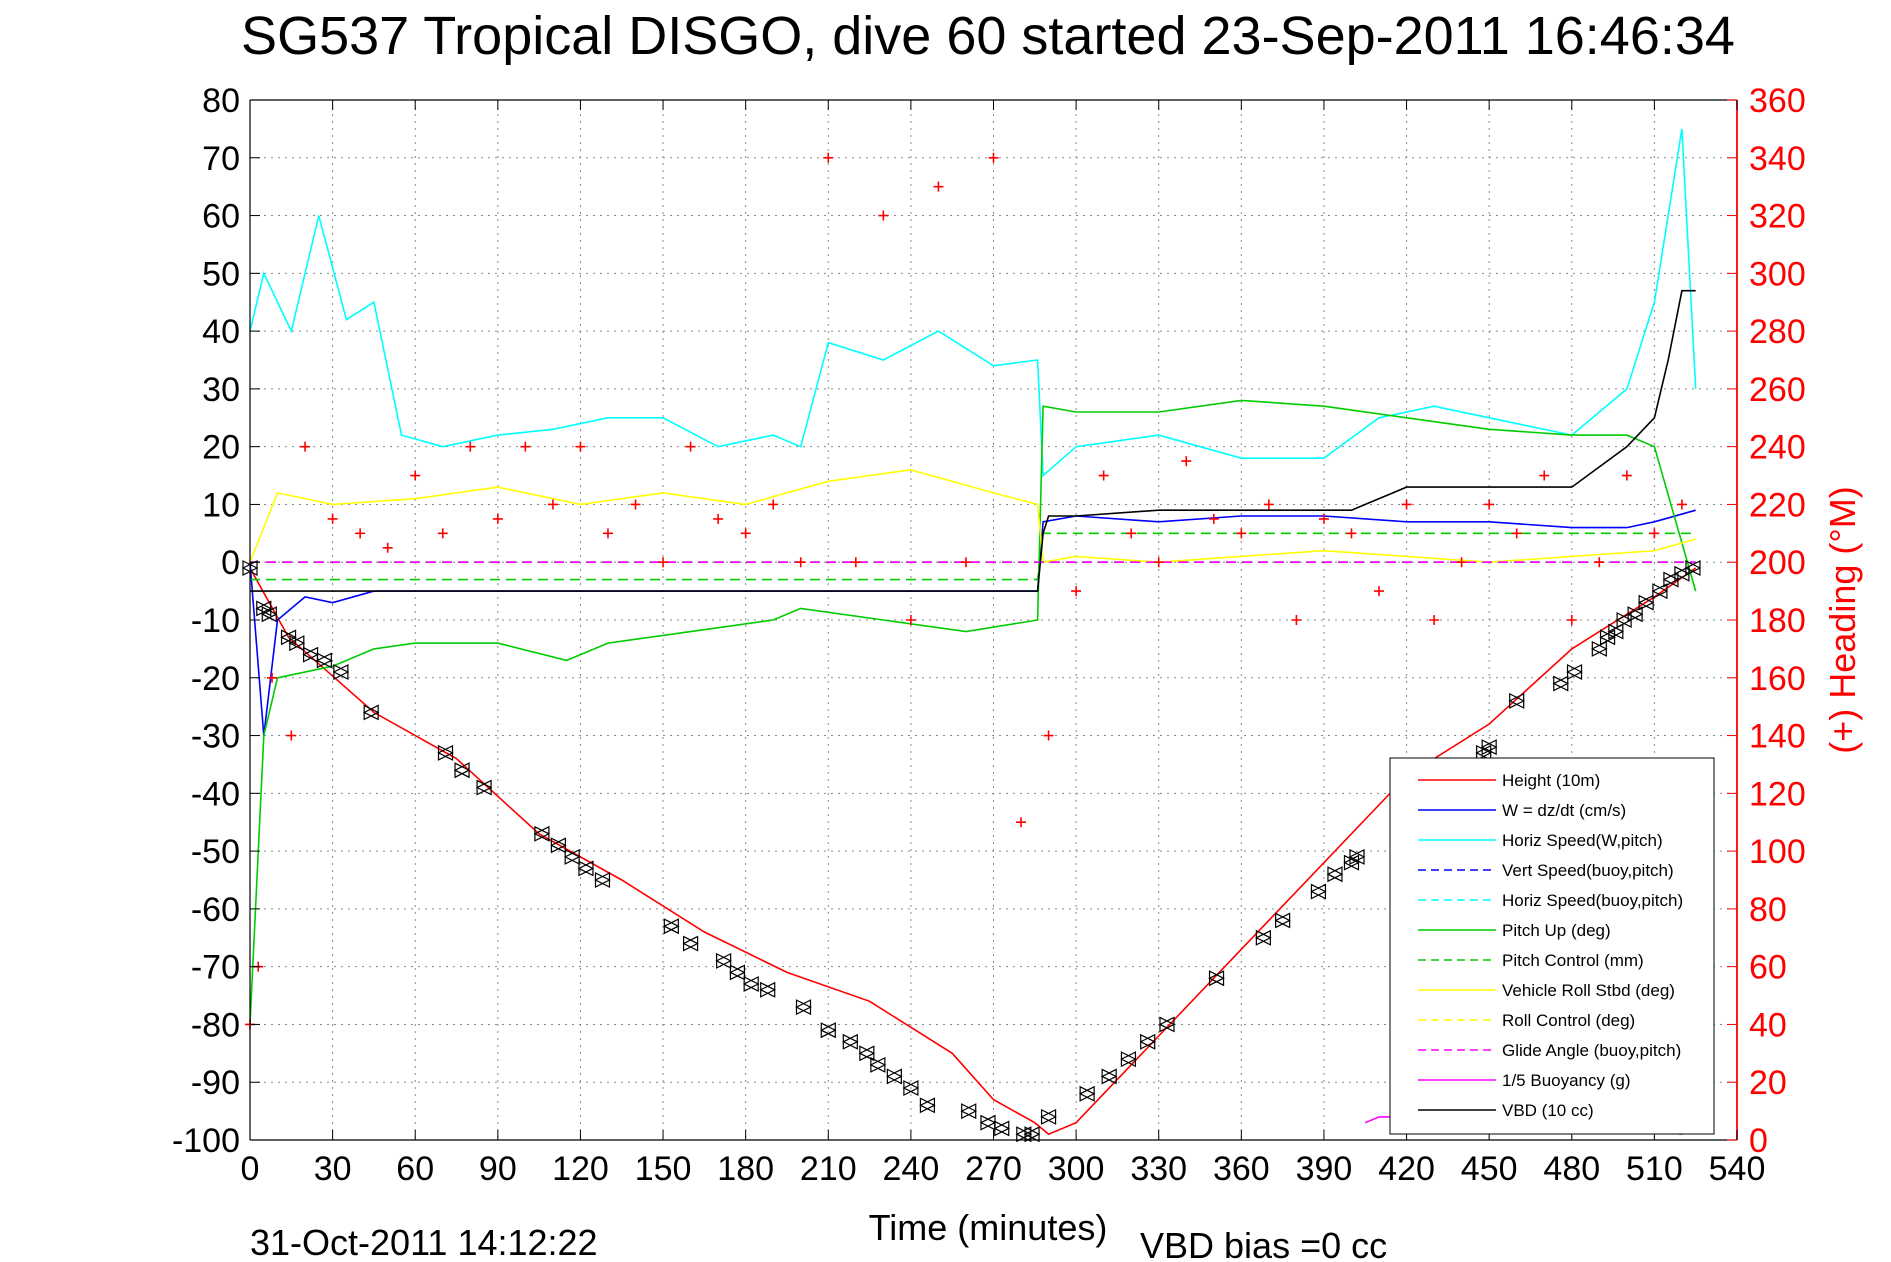  What do you see at coordinates (1737, 1169) in the screenshot?
I see `x-tick-label: 540` at bounding box center [1737, 1169].